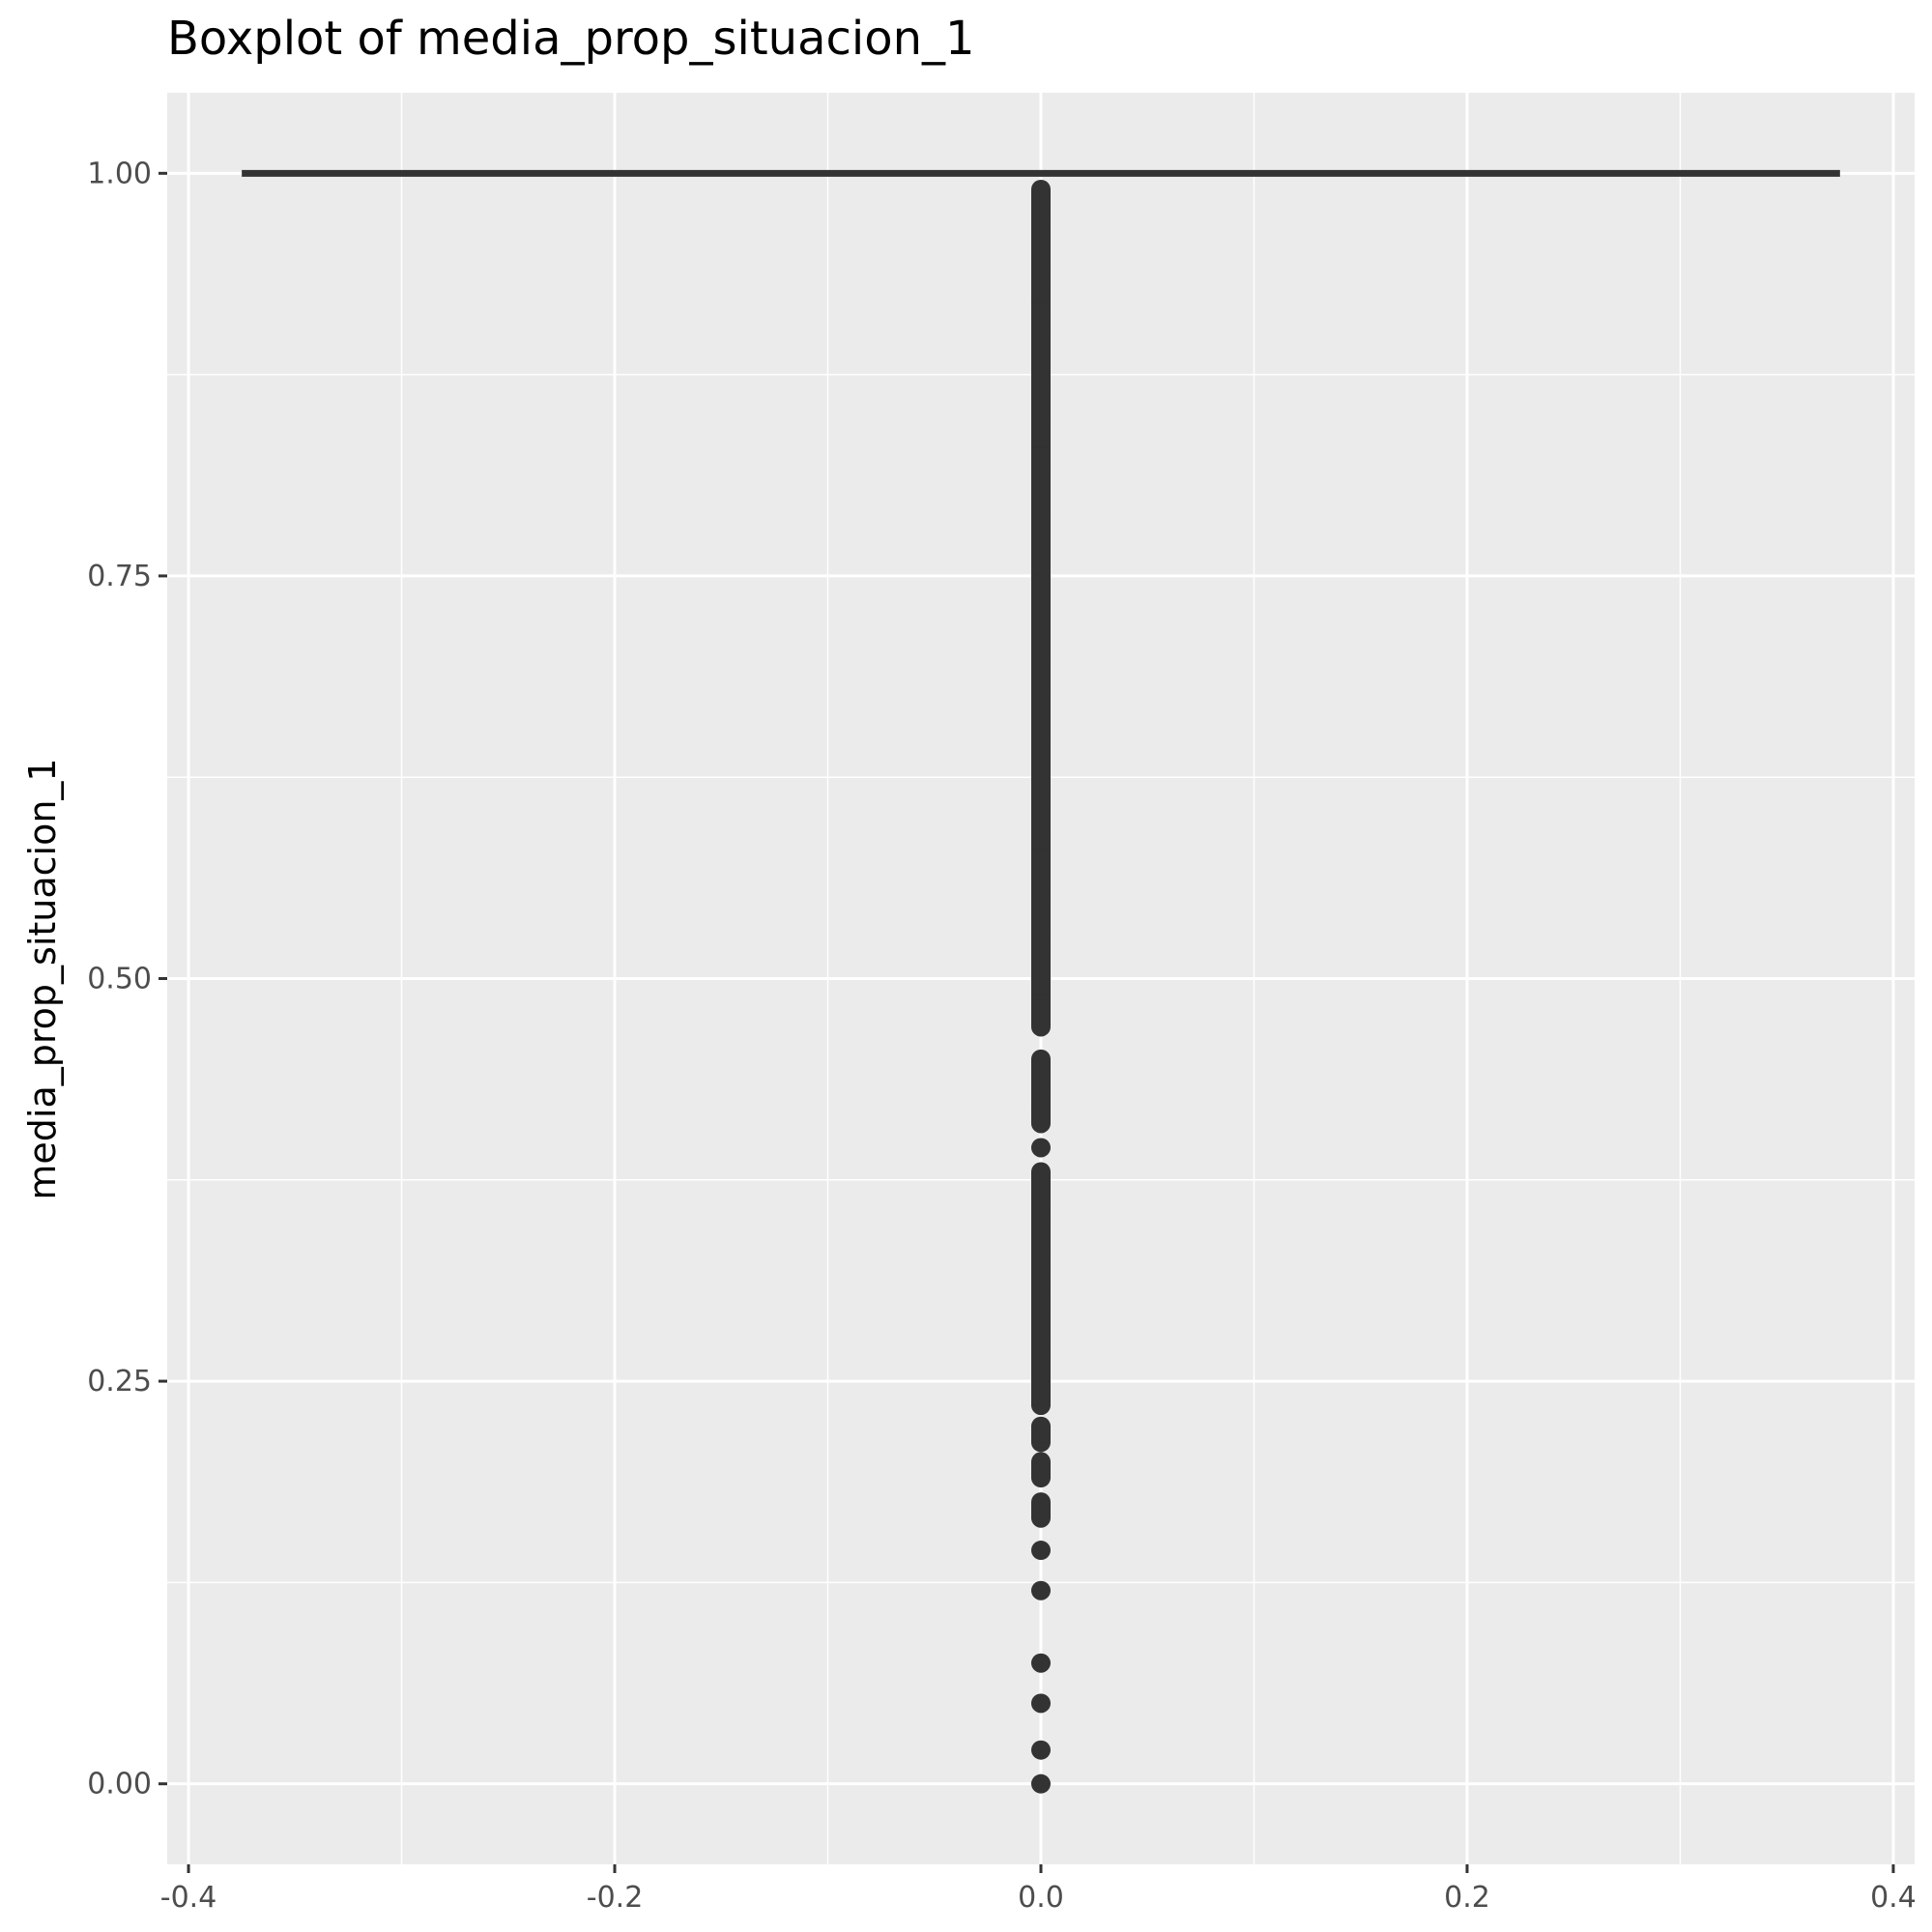  What do you see at coordinates (1041, 1898) in the screenshot?
I see `x-tick-label: 0.0` at bounding box center [1041, 1898].